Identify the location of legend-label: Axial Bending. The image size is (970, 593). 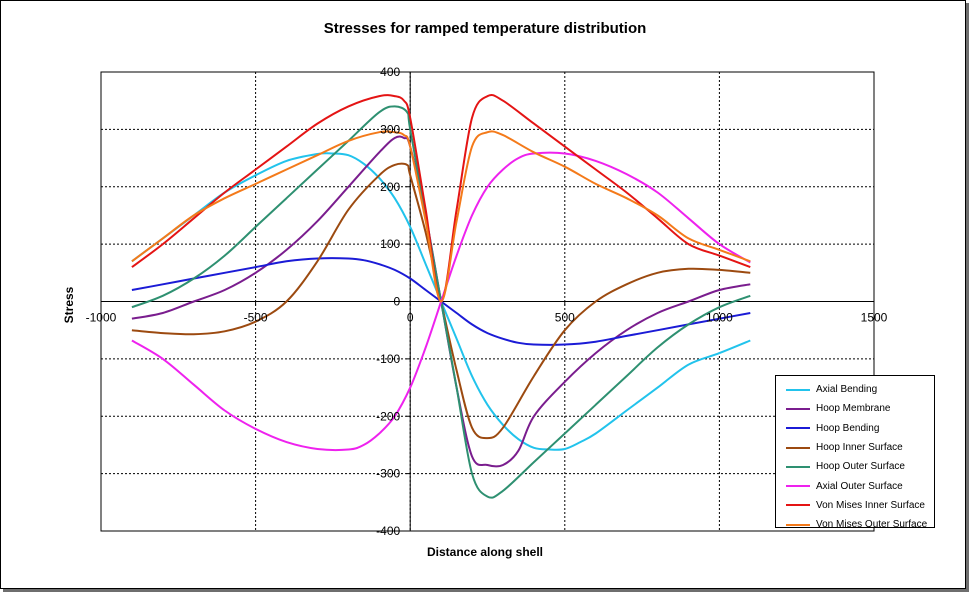
(847, 390).